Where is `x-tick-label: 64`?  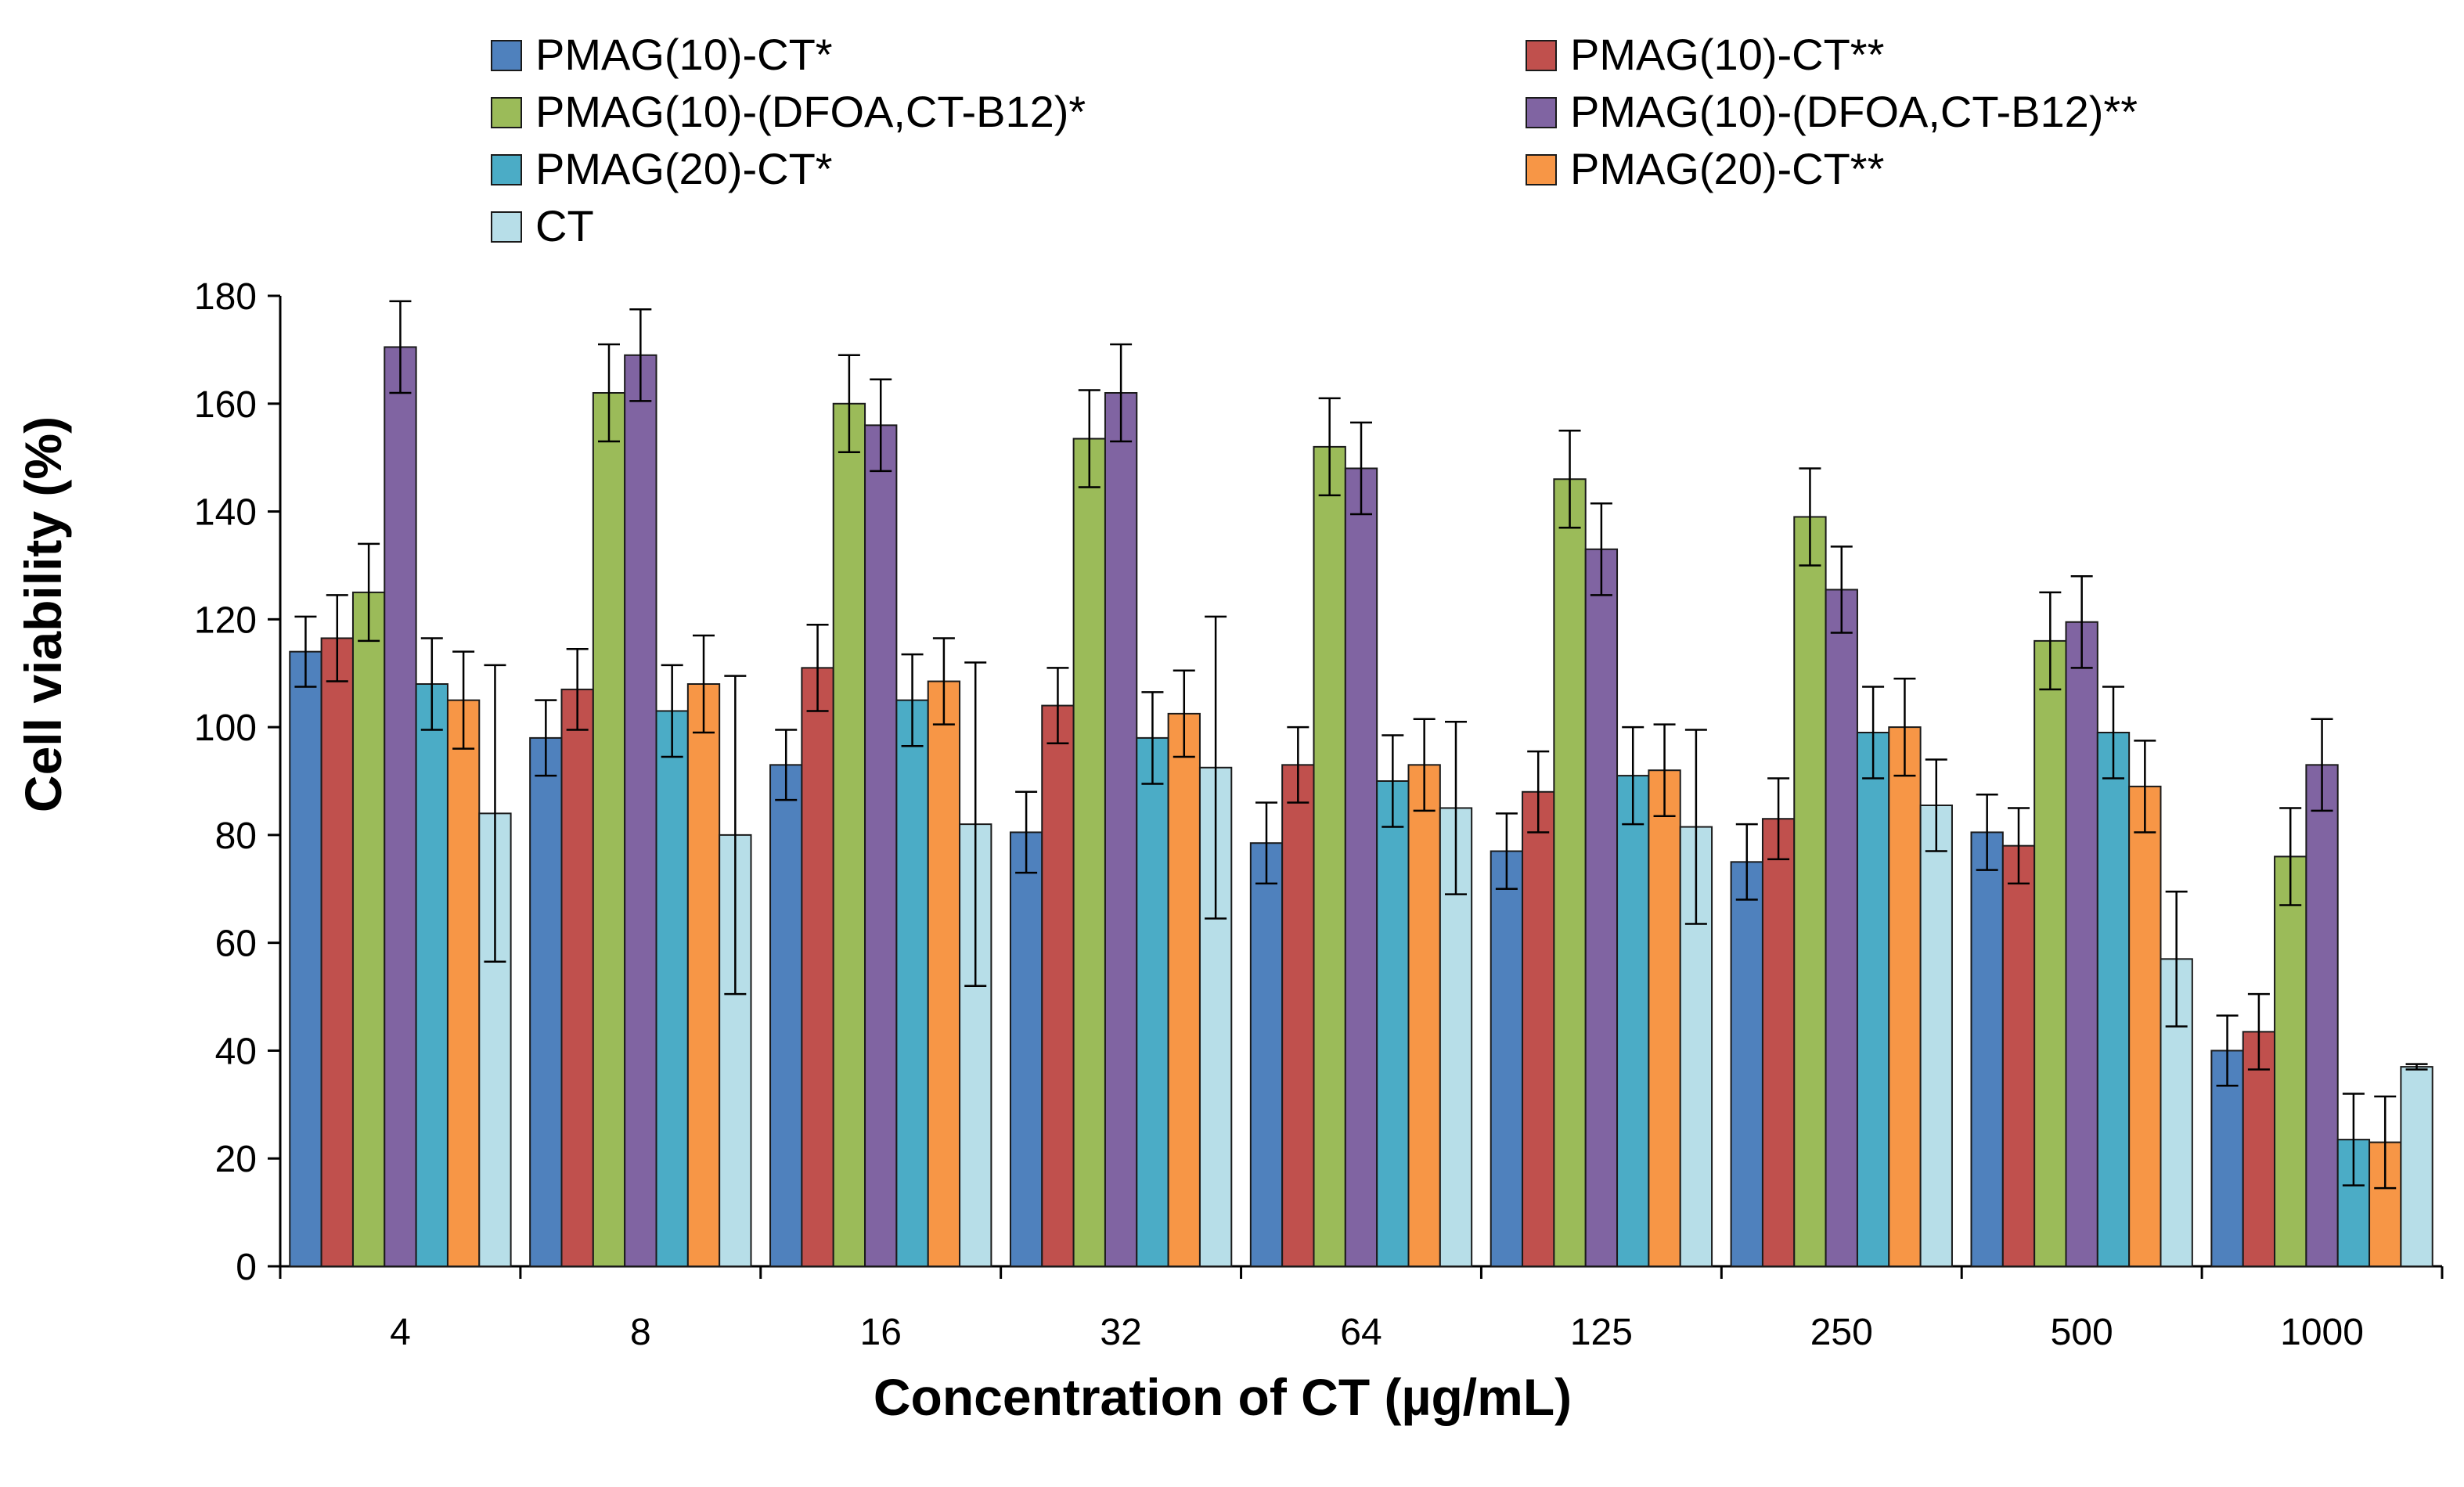 x-tick-label: 64 is located at coordinates (1361, 1332).